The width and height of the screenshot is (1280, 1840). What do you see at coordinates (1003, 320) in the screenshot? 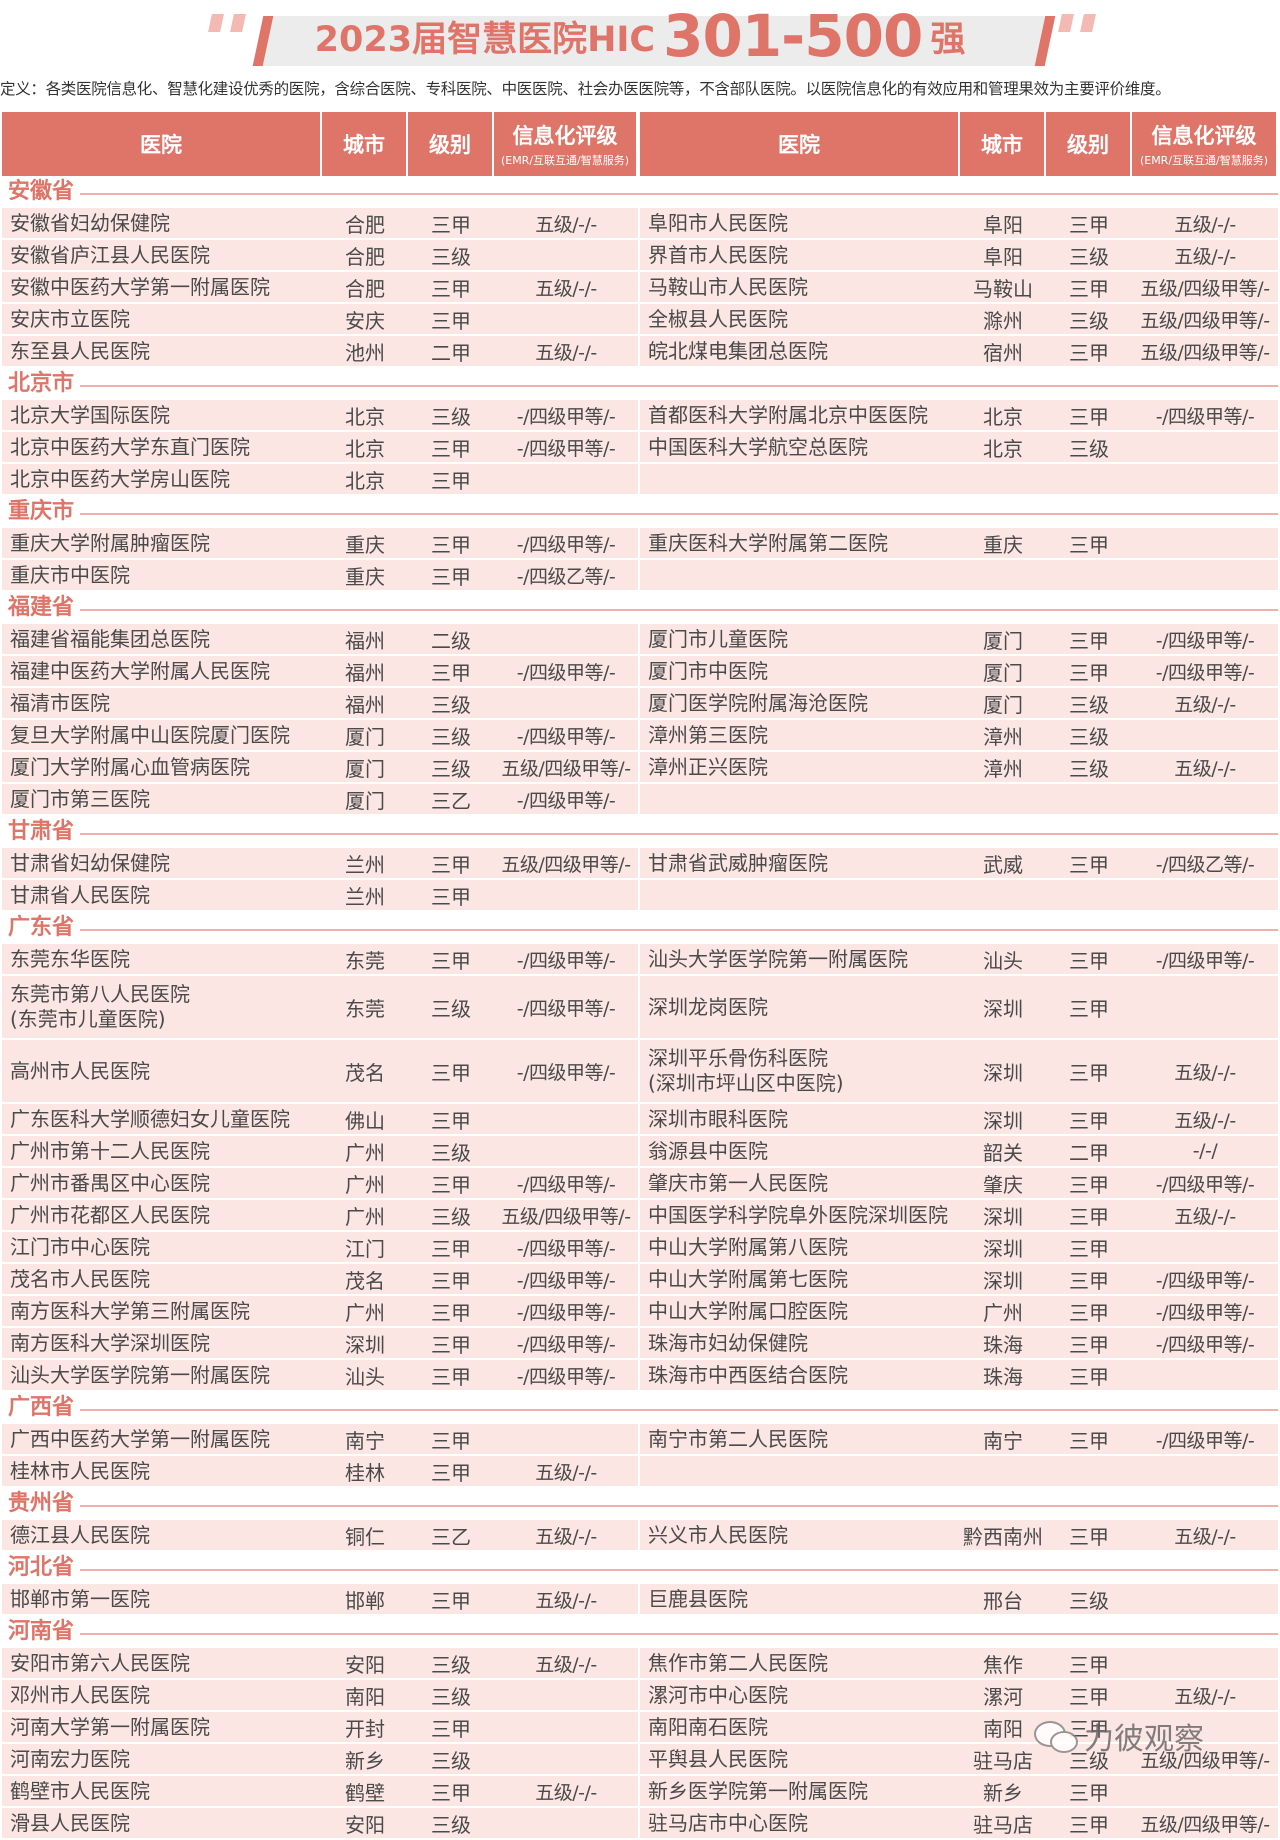
I see `hospital-city: 滁州` at bounding box center [1003, 320].